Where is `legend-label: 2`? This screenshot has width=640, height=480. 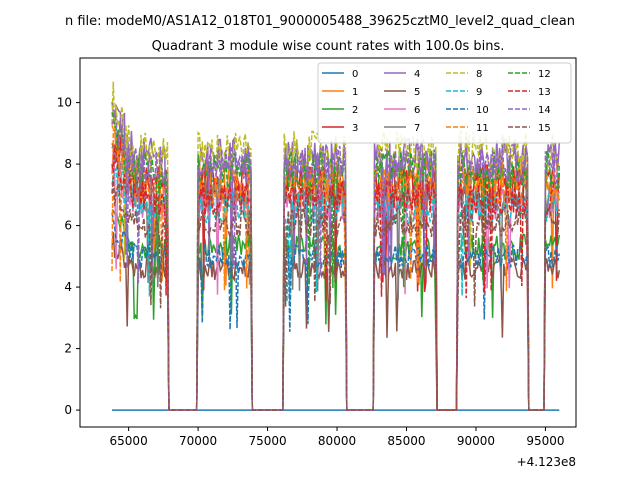 legend-label: 2 is located at coordinates (355, 110).